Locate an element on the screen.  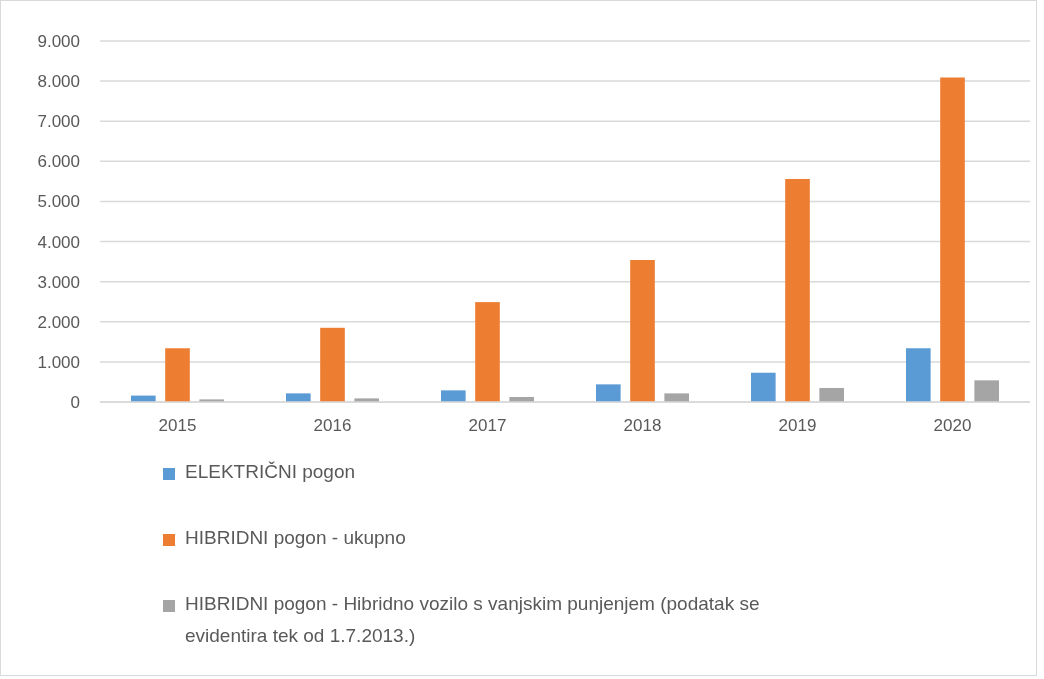
x-tick-label: 2018 is located at coordinates (642, 425).